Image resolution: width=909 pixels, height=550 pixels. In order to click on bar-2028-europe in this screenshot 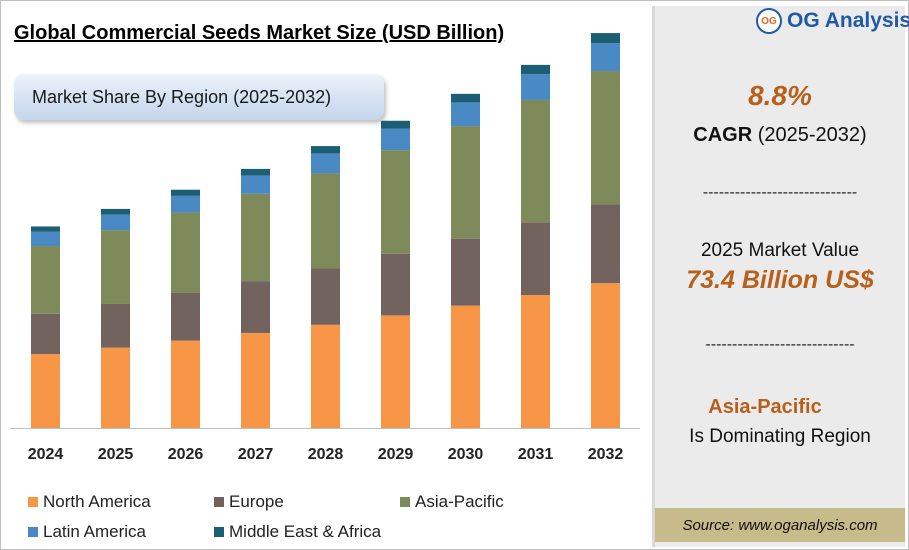, I will do `click(325, 296)`.